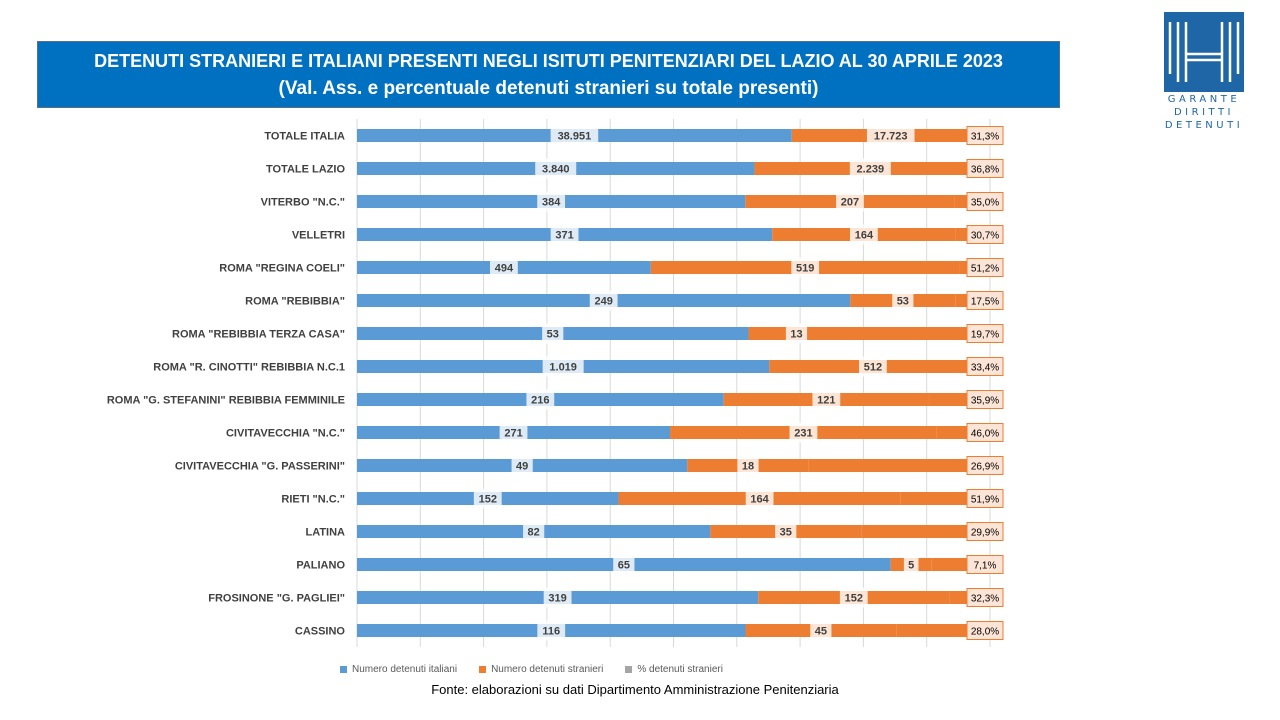 The width and height of the screenshot is (1280, 720). I want to click on label-italiani: 53, so click(553, 335).